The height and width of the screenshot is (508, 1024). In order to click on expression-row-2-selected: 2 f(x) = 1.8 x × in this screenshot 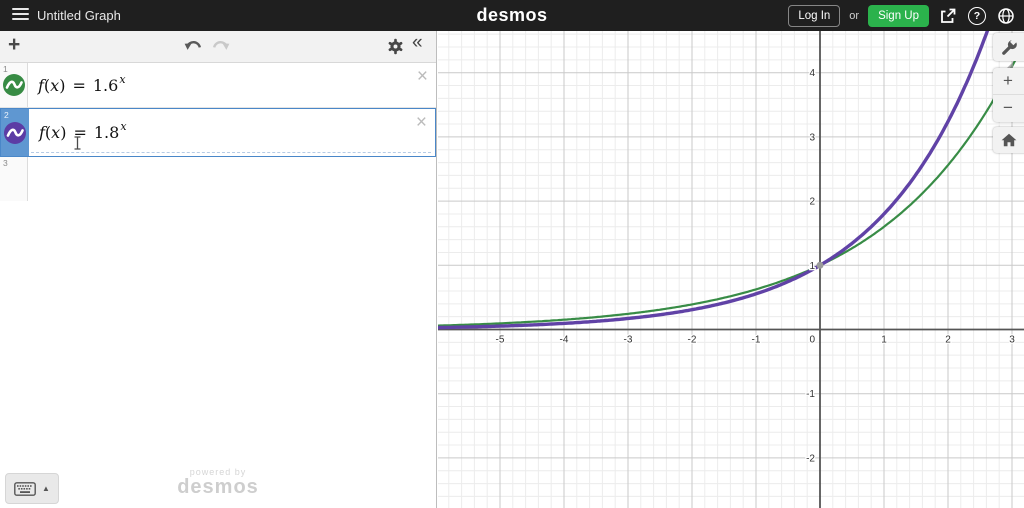, I will do `click(218, 132)`.